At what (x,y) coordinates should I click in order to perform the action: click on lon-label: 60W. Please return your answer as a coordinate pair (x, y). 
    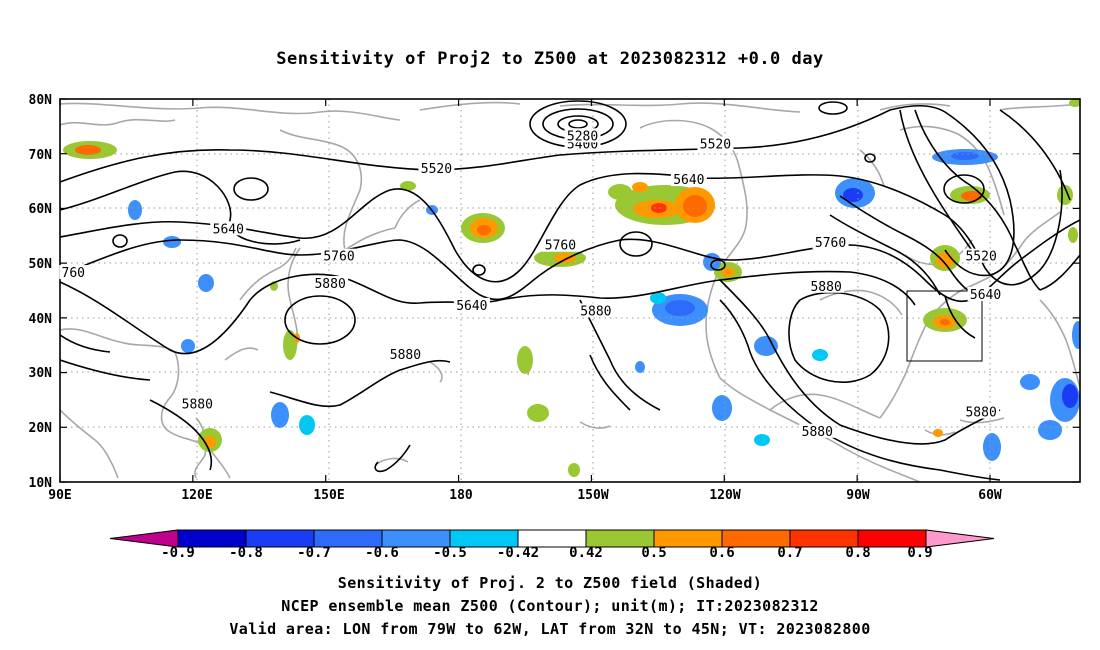
    Looking at the image, I should click on (990, 495).